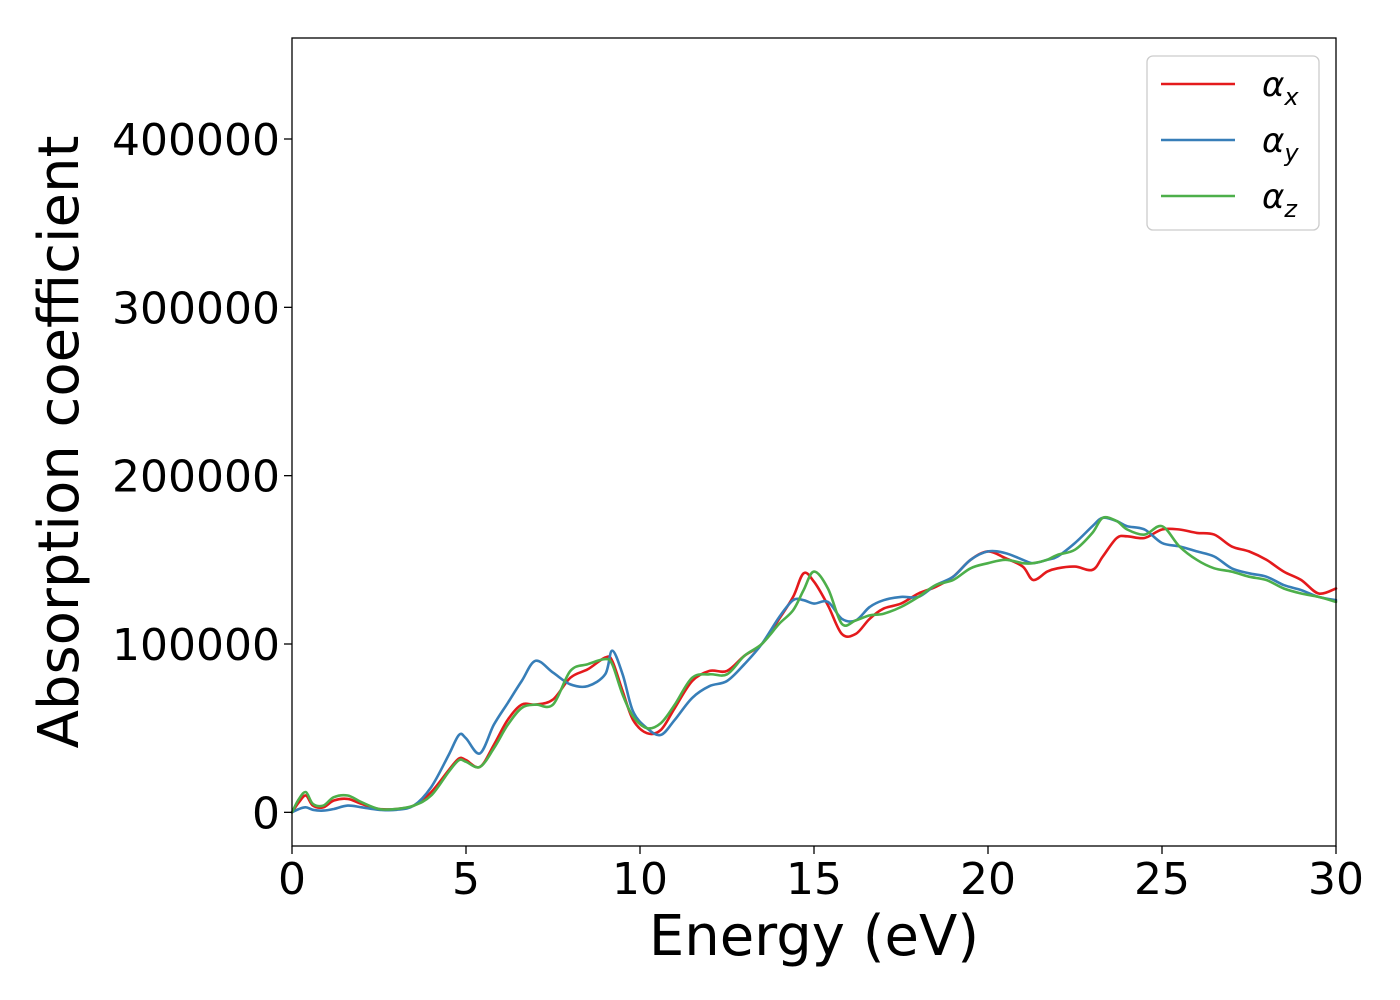 The height and width of the screenshot is (1000, 1400). Describe the element at coordinates (988, 879) in the screenshot. I see `x-tick-label: 20` at that location.